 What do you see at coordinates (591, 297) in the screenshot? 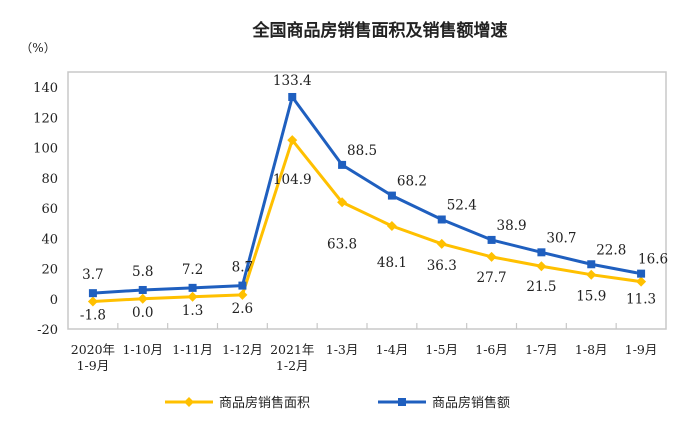
I see `data-label: 15.9` at bounding box center [591, 297].